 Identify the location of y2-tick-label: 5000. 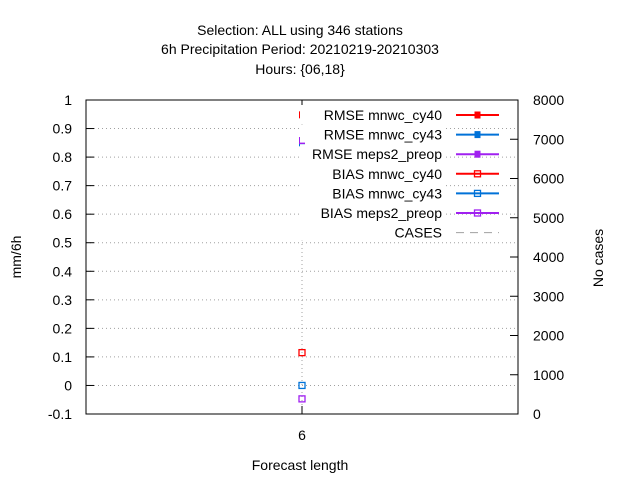
(548, 218).